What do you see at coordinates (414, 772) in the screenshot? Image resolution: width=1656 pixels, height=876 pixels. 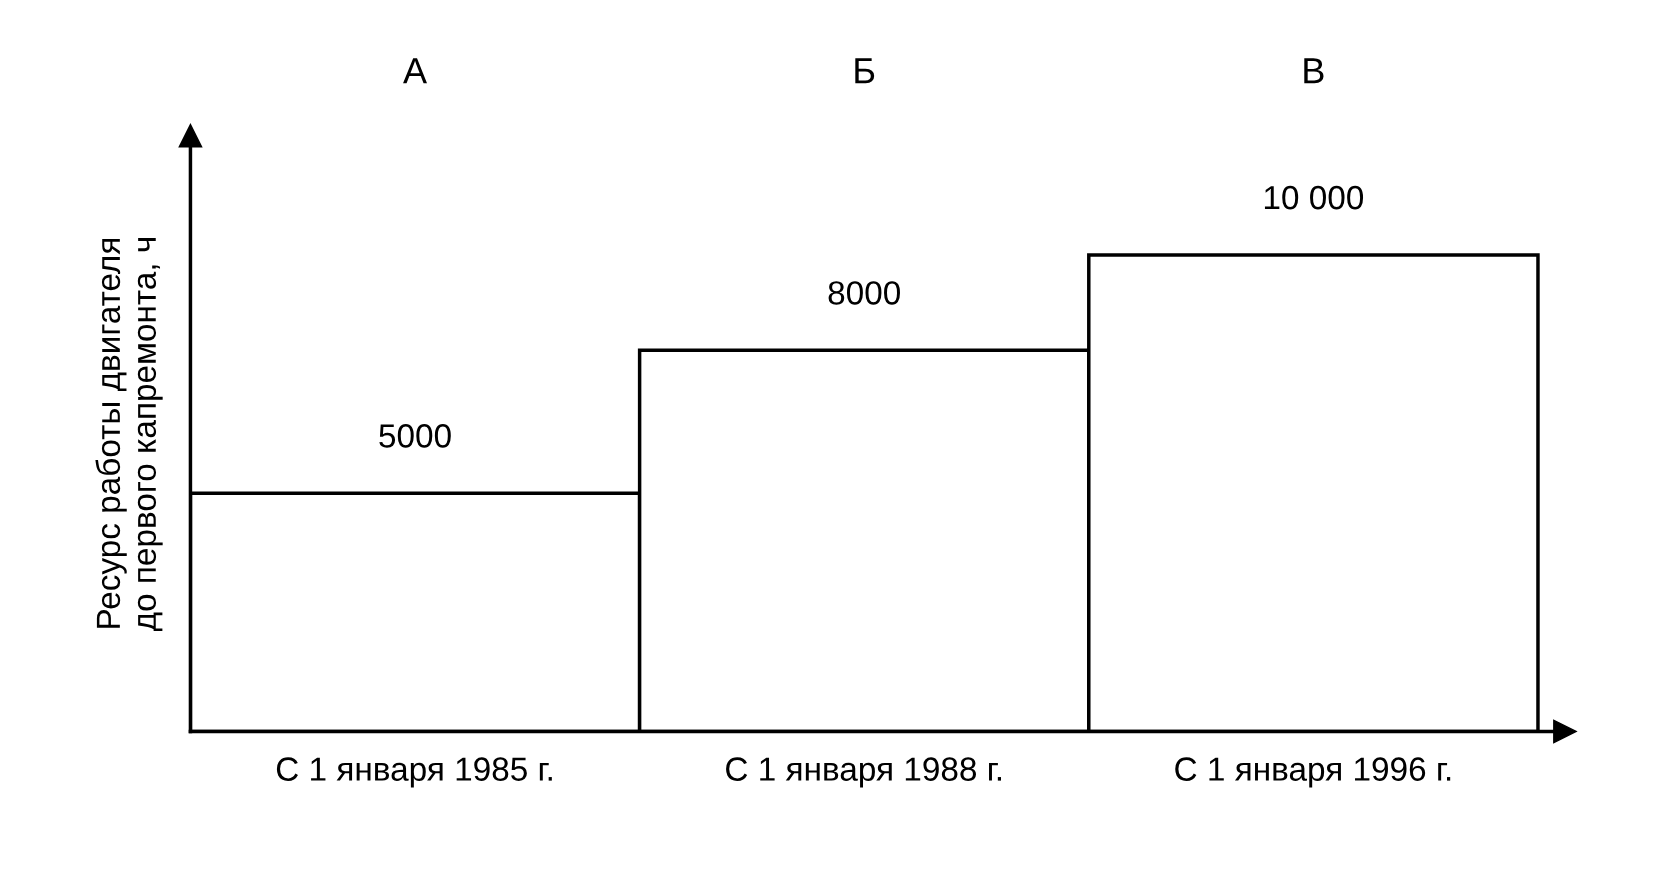 I see `x-tick-label: С 1 января 1985 г.` at bounding box center [414, 772].